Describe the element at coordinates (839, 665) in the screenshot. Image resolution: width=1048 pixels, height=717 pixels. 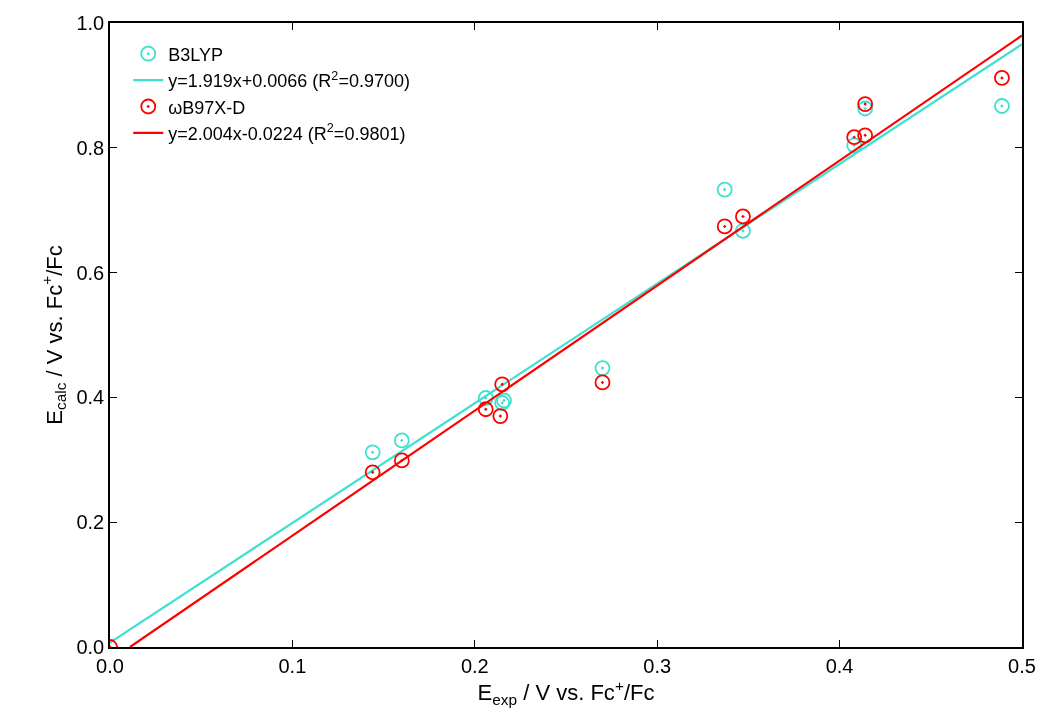
I see `x-tick-label: 0.4` at that location.